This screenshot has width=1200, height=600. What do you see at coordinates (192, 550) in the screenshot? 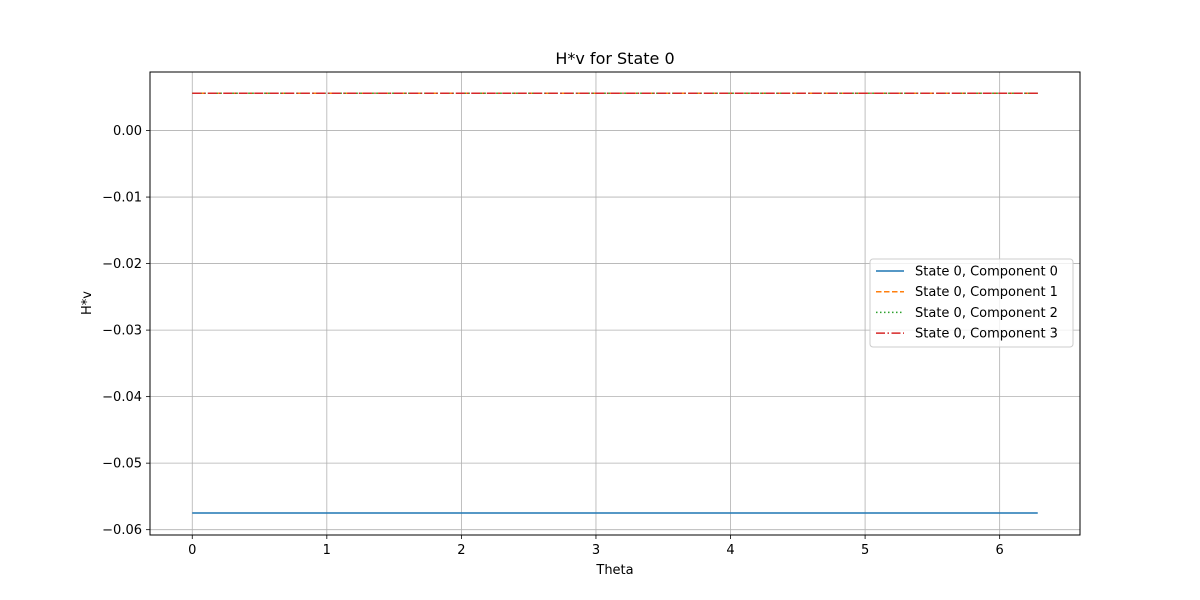
I see `x-tick-label: 0` at bounding box center [192, 550].